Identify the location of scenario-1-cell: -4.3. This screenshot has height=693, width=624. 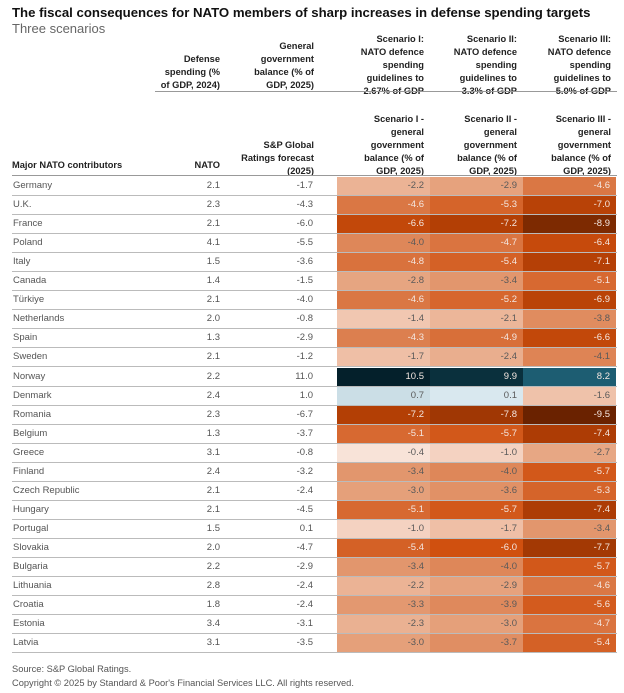
(383, 338).